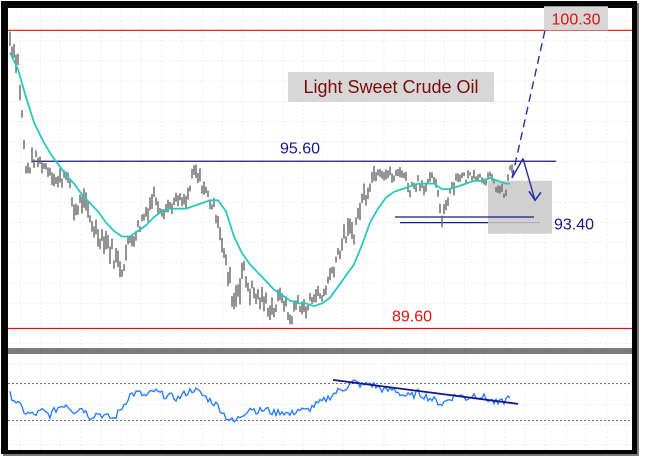 Image resolution: width=647 pixels, height=464 pixels. Describe the element at coordinates (528, 116) in the screenshot. I see `projection-arrows` at that location.